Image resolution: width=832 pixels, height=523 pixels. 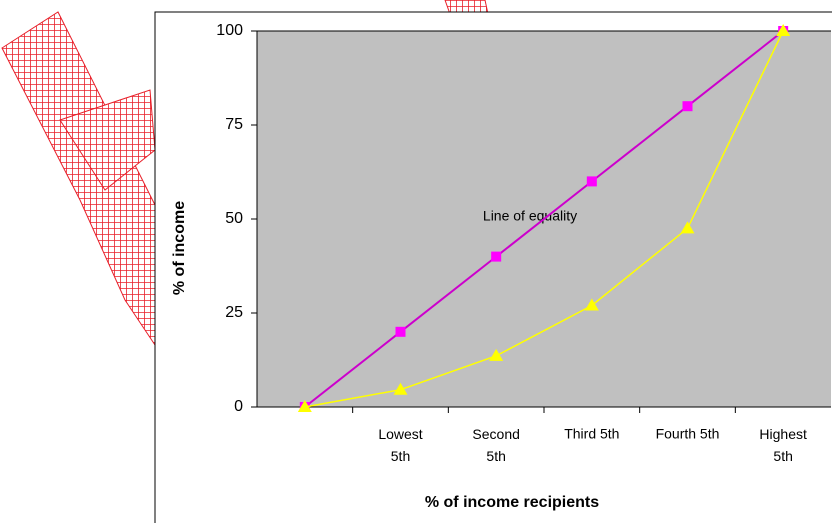 What do you see at coordinates (783, 445) in the screenshot?
I see `x-tick-label: Highest 5th` at bounding box center [783, 445].